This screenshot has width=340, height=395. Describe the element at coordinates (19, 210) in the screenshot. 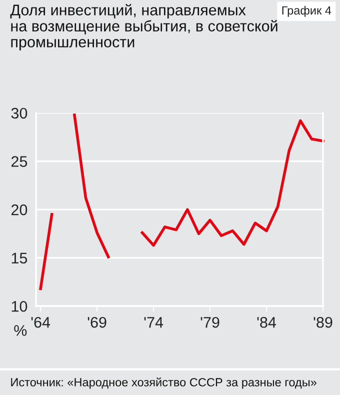

I see `y-tick-label: 20` at that location.